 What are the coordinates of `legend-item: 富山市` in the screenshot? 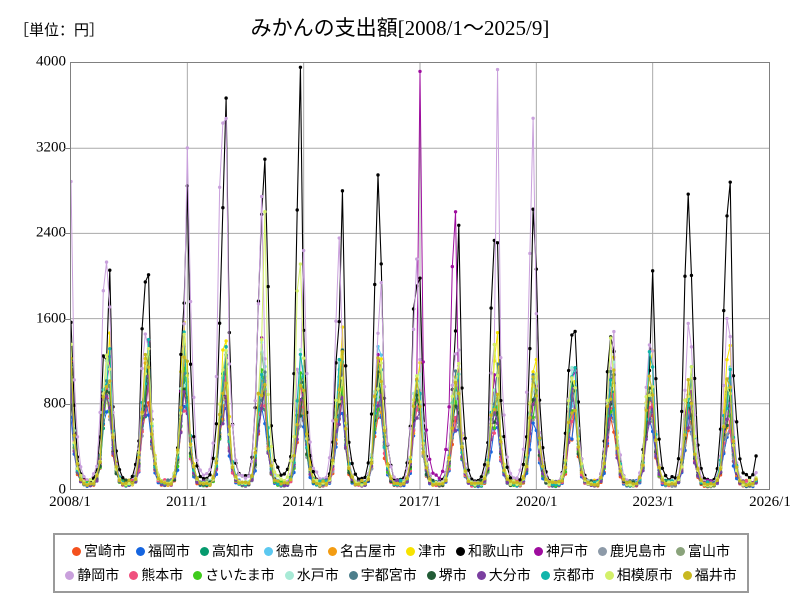 It's located at (703, 551).